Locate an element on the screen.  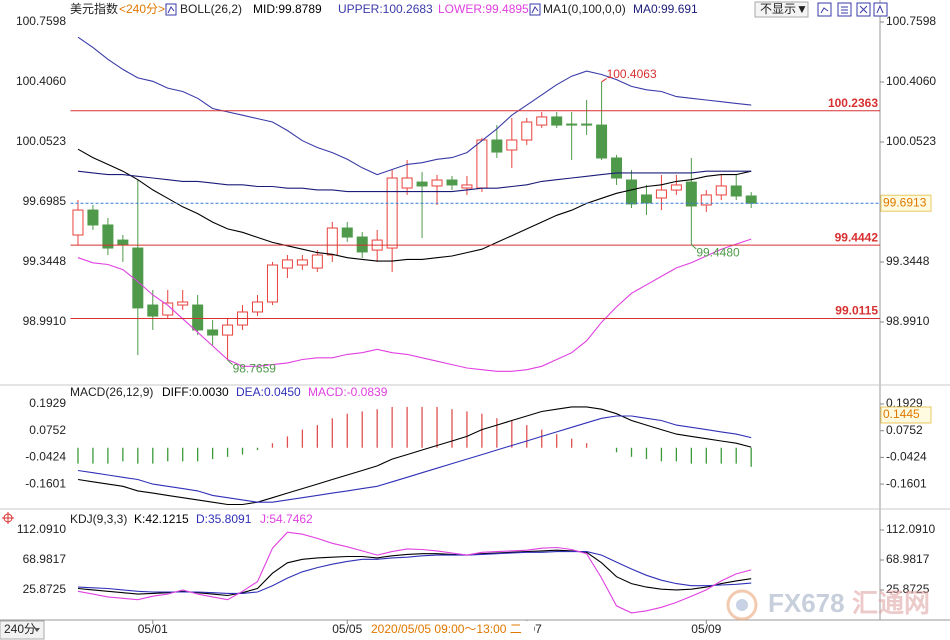
y-tick-label-right: 100.0523 is located at coordinates (911, 141).